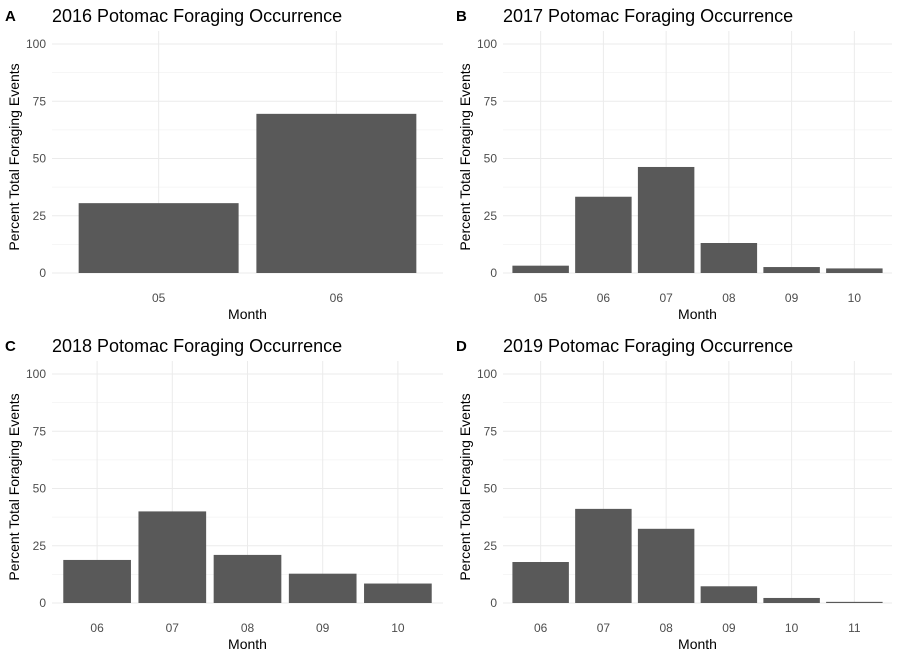  Describe the element at coordinates (10, 346) in the screenshot. I see `panel-letter: C` at that location.